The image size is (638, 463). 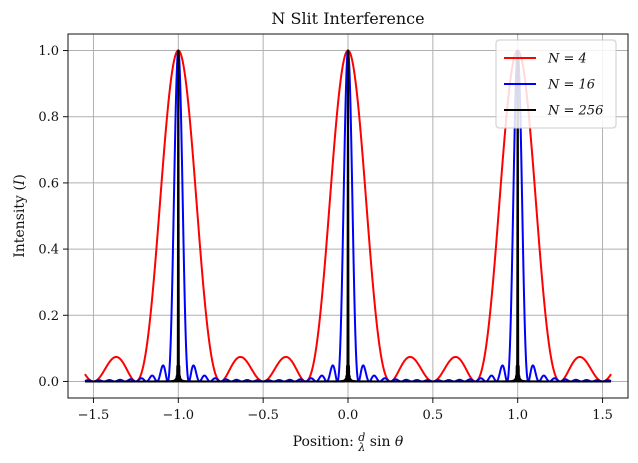 What do you see at coordinates (48, 117) in the screenshot?
I see `y-tick-label: 0.8` at bounding box center [48, 117].